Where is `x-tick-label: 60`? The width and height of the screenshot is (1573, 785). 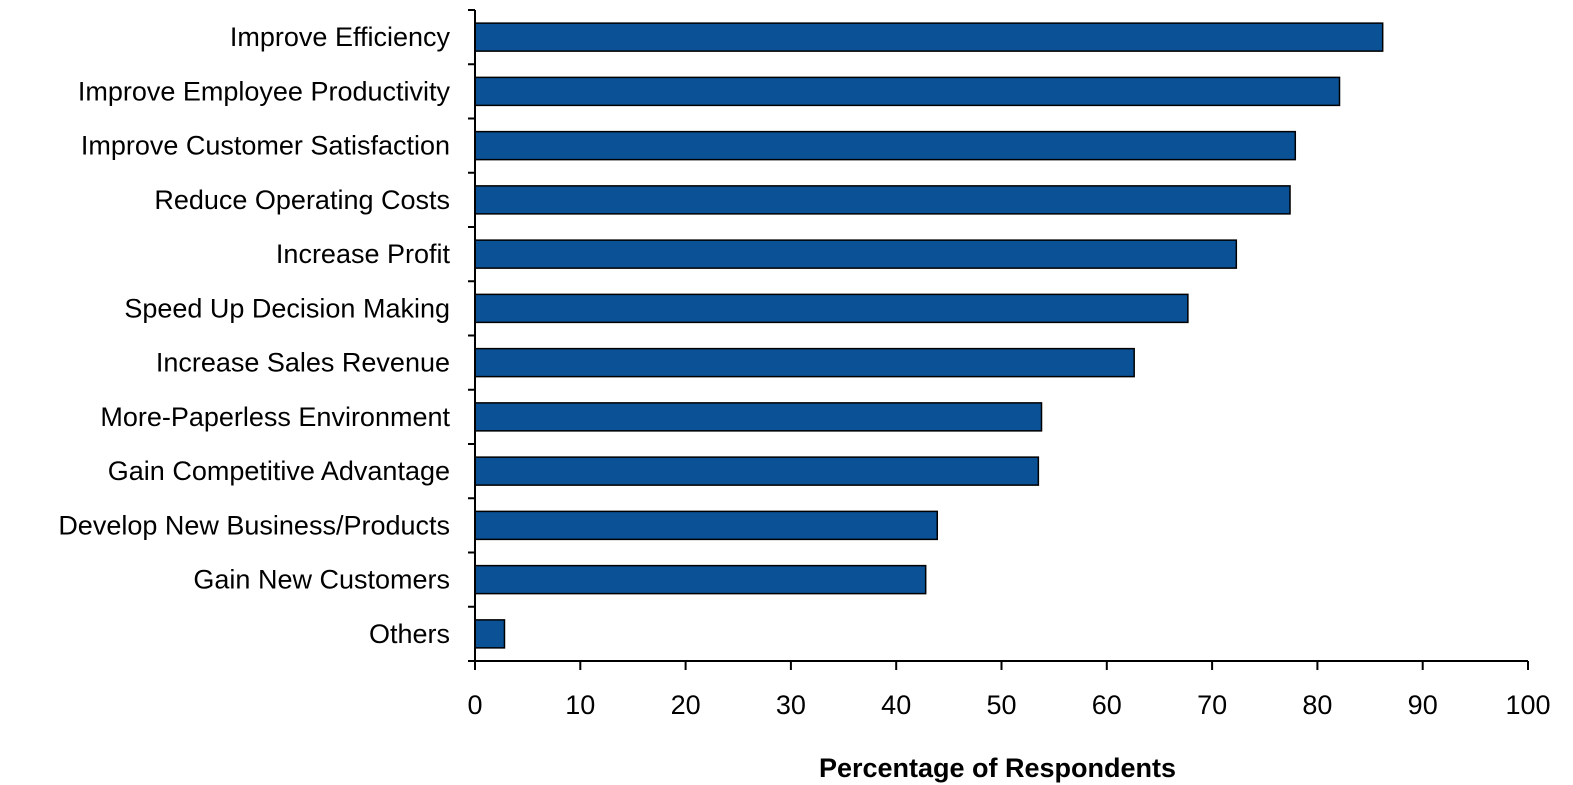
x-tick-label: 60 is located at coordinates (1107, 705).